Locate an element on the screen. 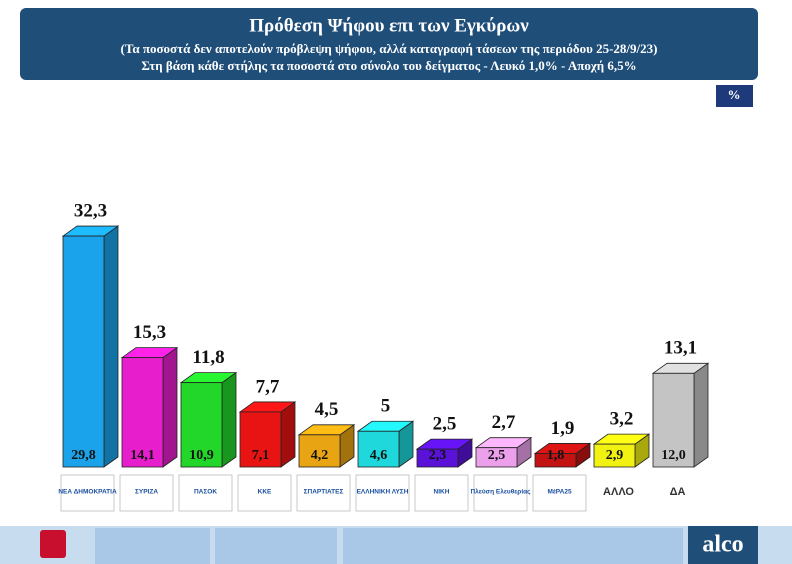 The image size is (792, 564). x-tick-label: ΝΙΚΗ is located at coordinates (442, 492).